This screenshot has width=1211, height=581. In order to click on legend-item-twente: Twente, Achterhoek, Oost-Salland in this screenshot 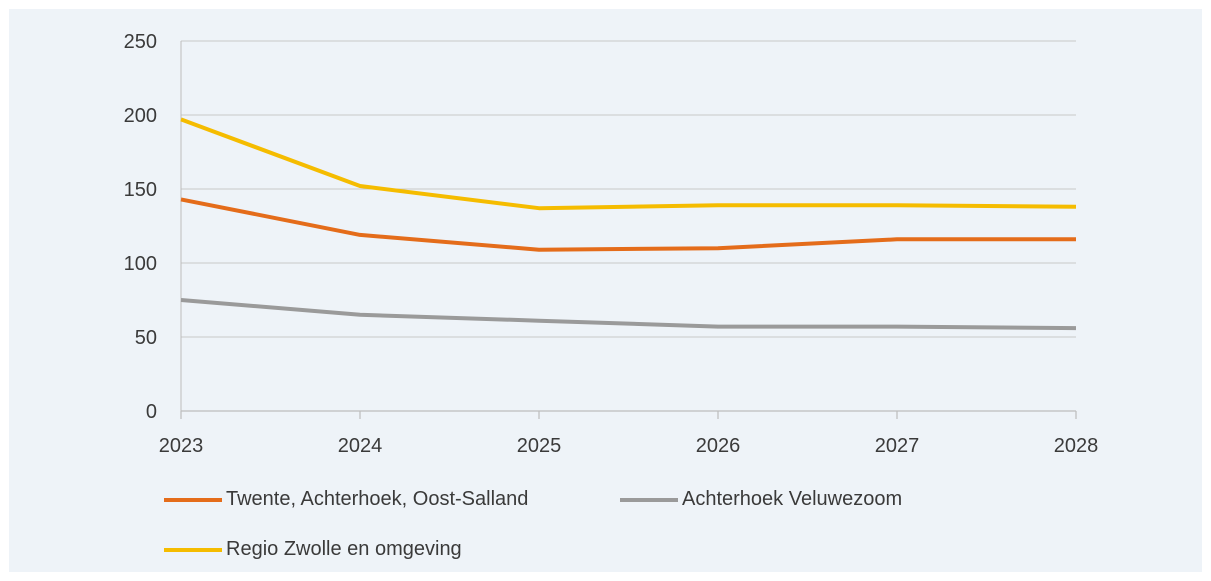, I will do `click(346, 499)`.